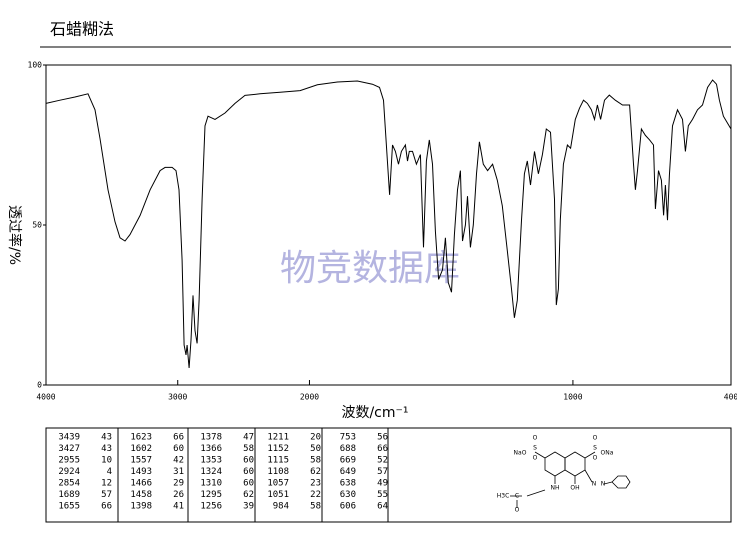 This screenshot has width=737, height=539. Describe the element at coordinates (278, 495) in the screenshot. I see `peak-wavenumber: 1051` at that location.